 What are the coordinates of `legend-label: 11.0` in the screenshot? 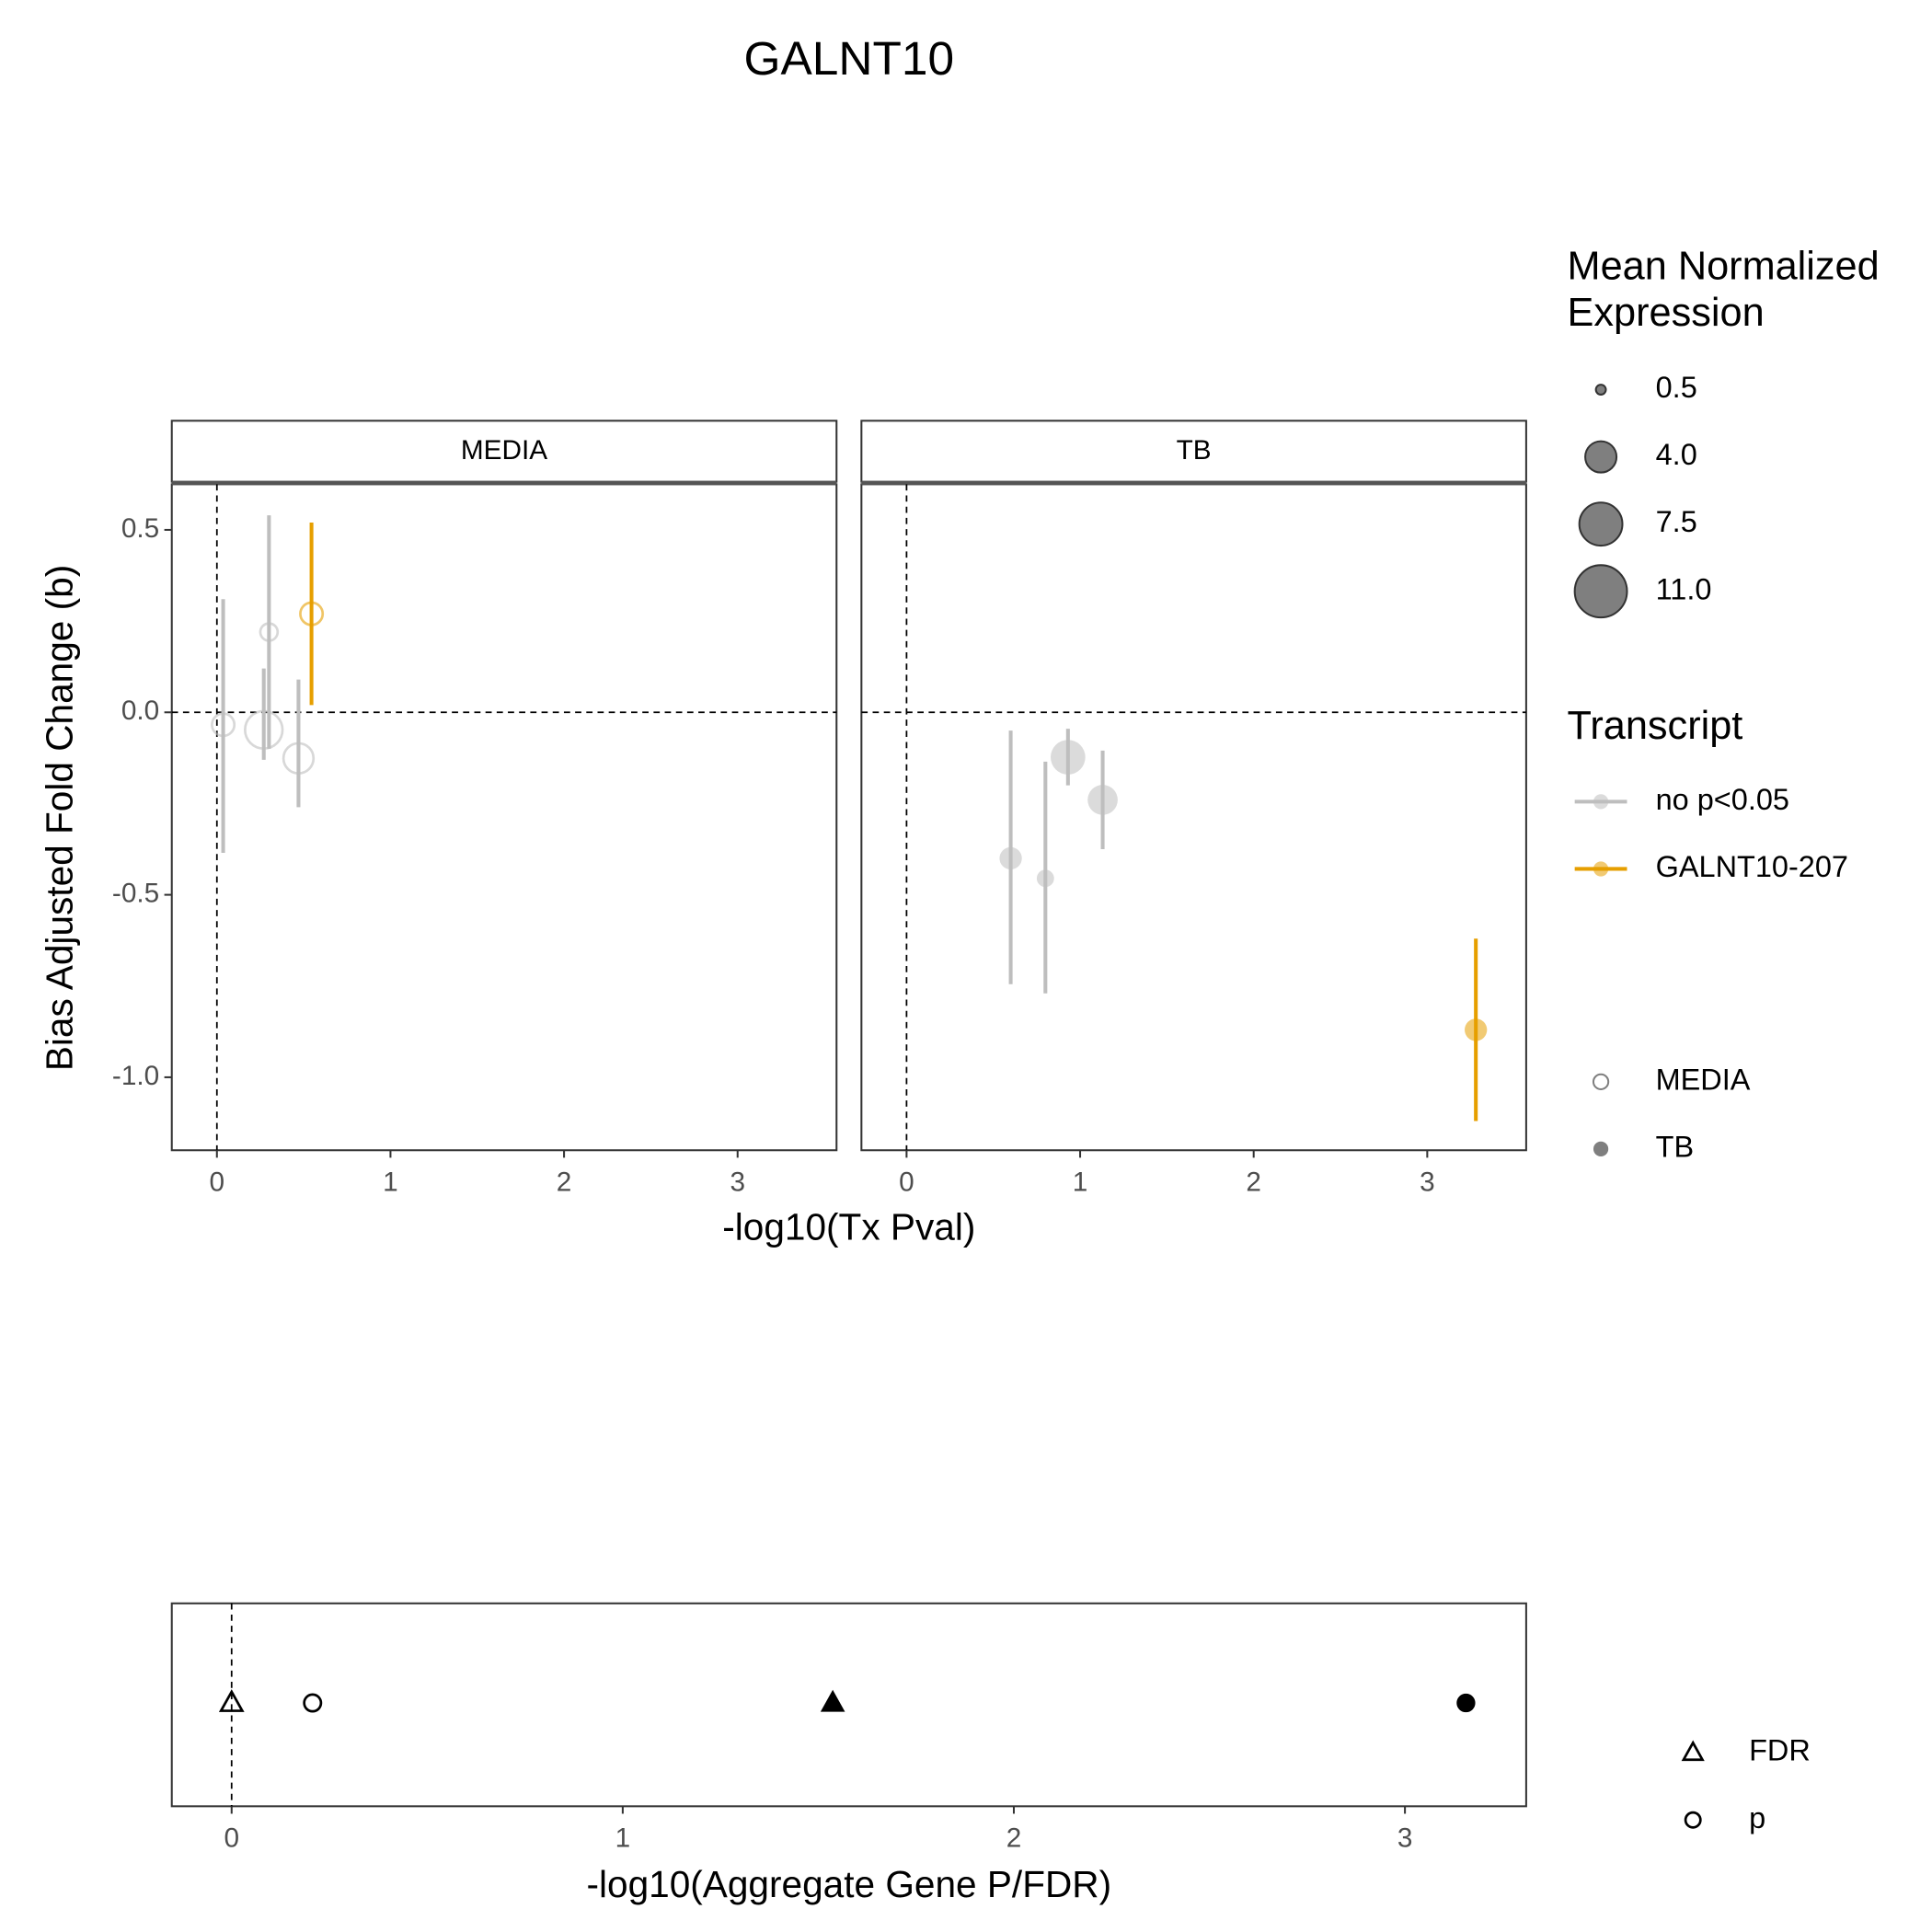 It's located at (1684, 588).